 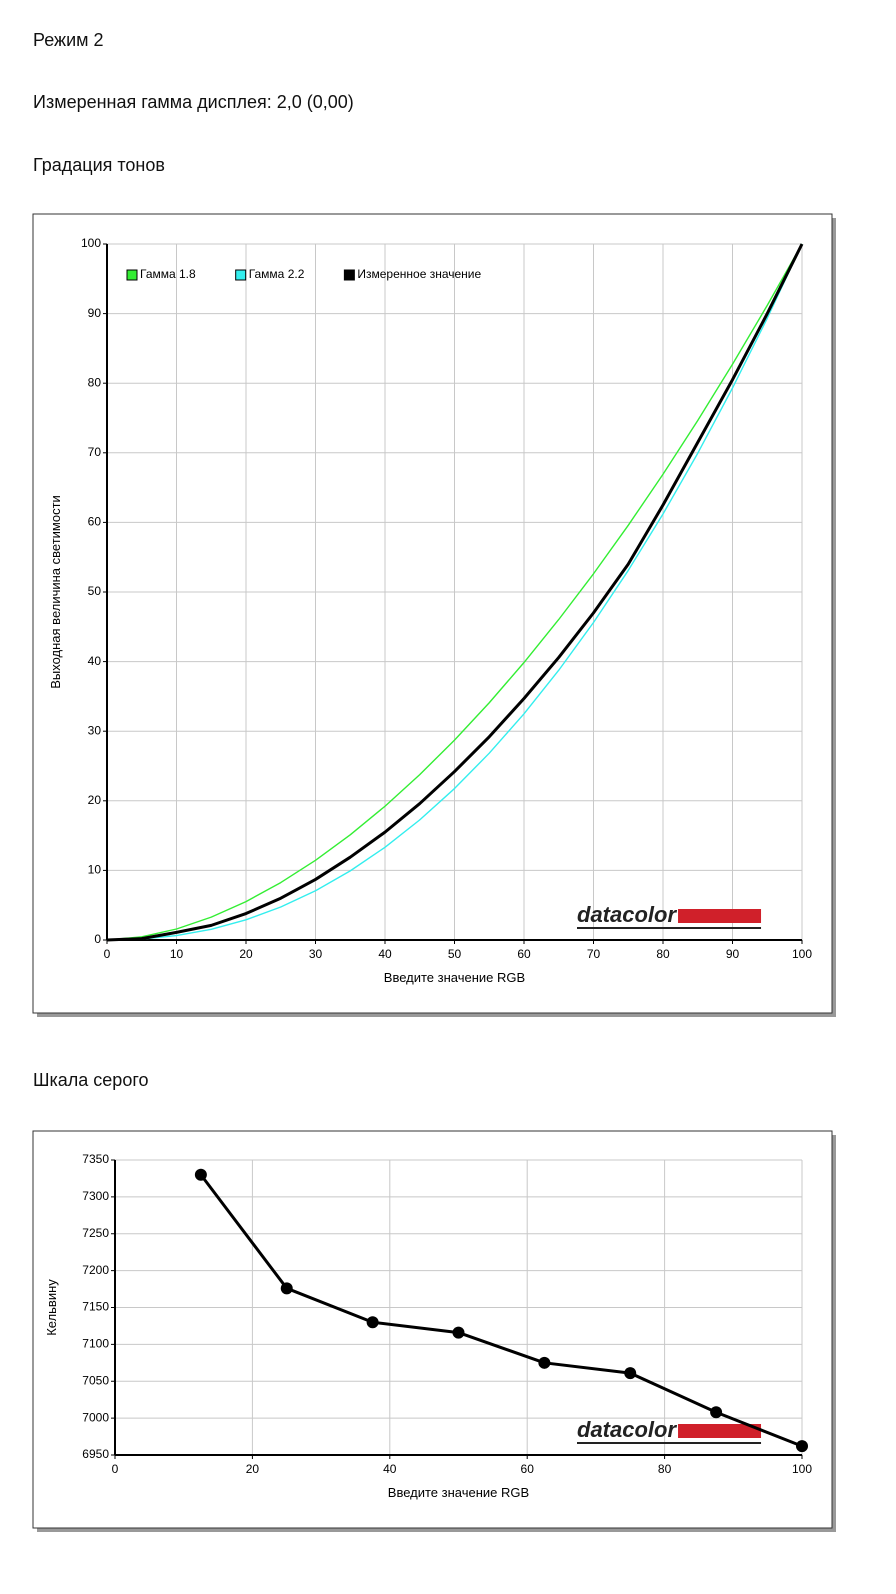 I want to click on y-axis-title: Выходная величина светимости, so click(x=55, y=592).